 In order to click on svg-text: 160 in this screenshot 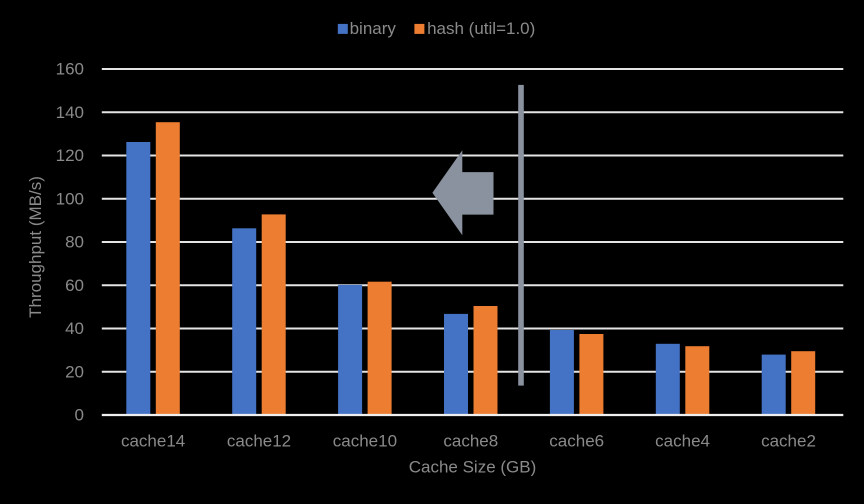, I will do `click(70, 69)`.